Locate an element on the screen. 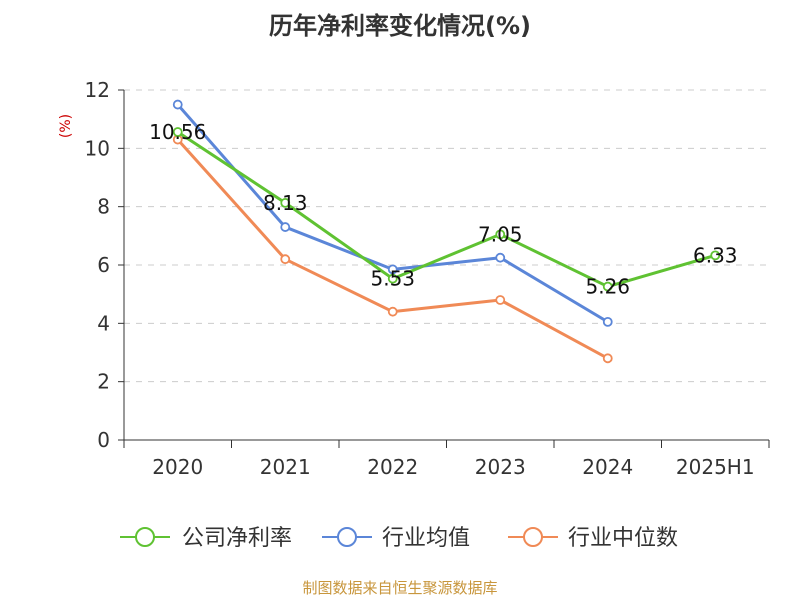 The height and width of the screenshot is (600, 800). legend-item: 行业均值 is located at coordinates (396, 538).